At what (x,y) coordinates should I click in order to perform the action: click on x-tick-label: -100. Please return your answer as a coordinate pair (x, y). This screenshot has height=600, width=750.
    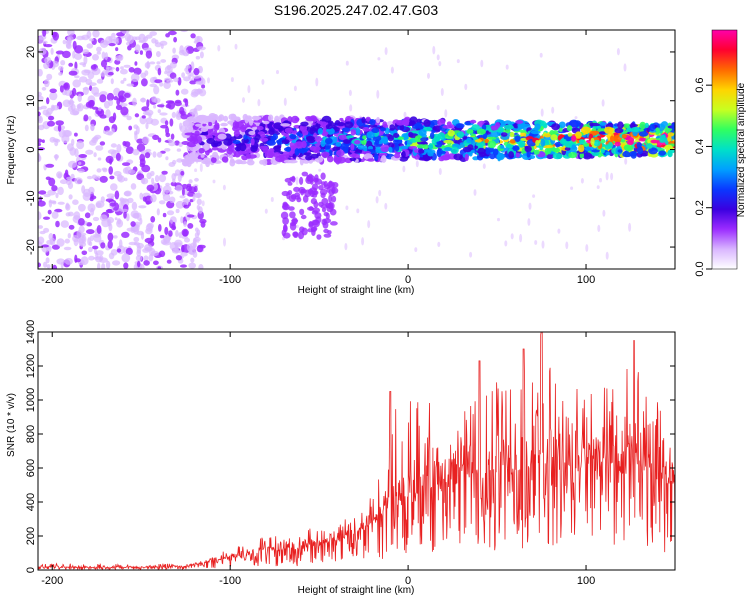
    Looking at the image, I should click on (230, 581).